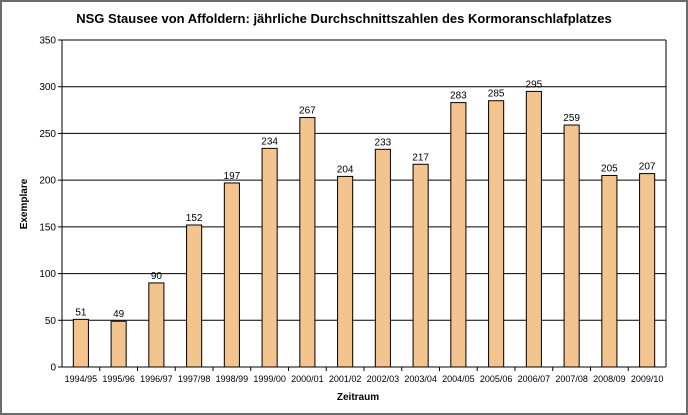 This screenshot has width=688, height=415. Describe the element at coordinates (232, 379) in the screenshot. I see `x-tick-label: 1998/99` at that location.